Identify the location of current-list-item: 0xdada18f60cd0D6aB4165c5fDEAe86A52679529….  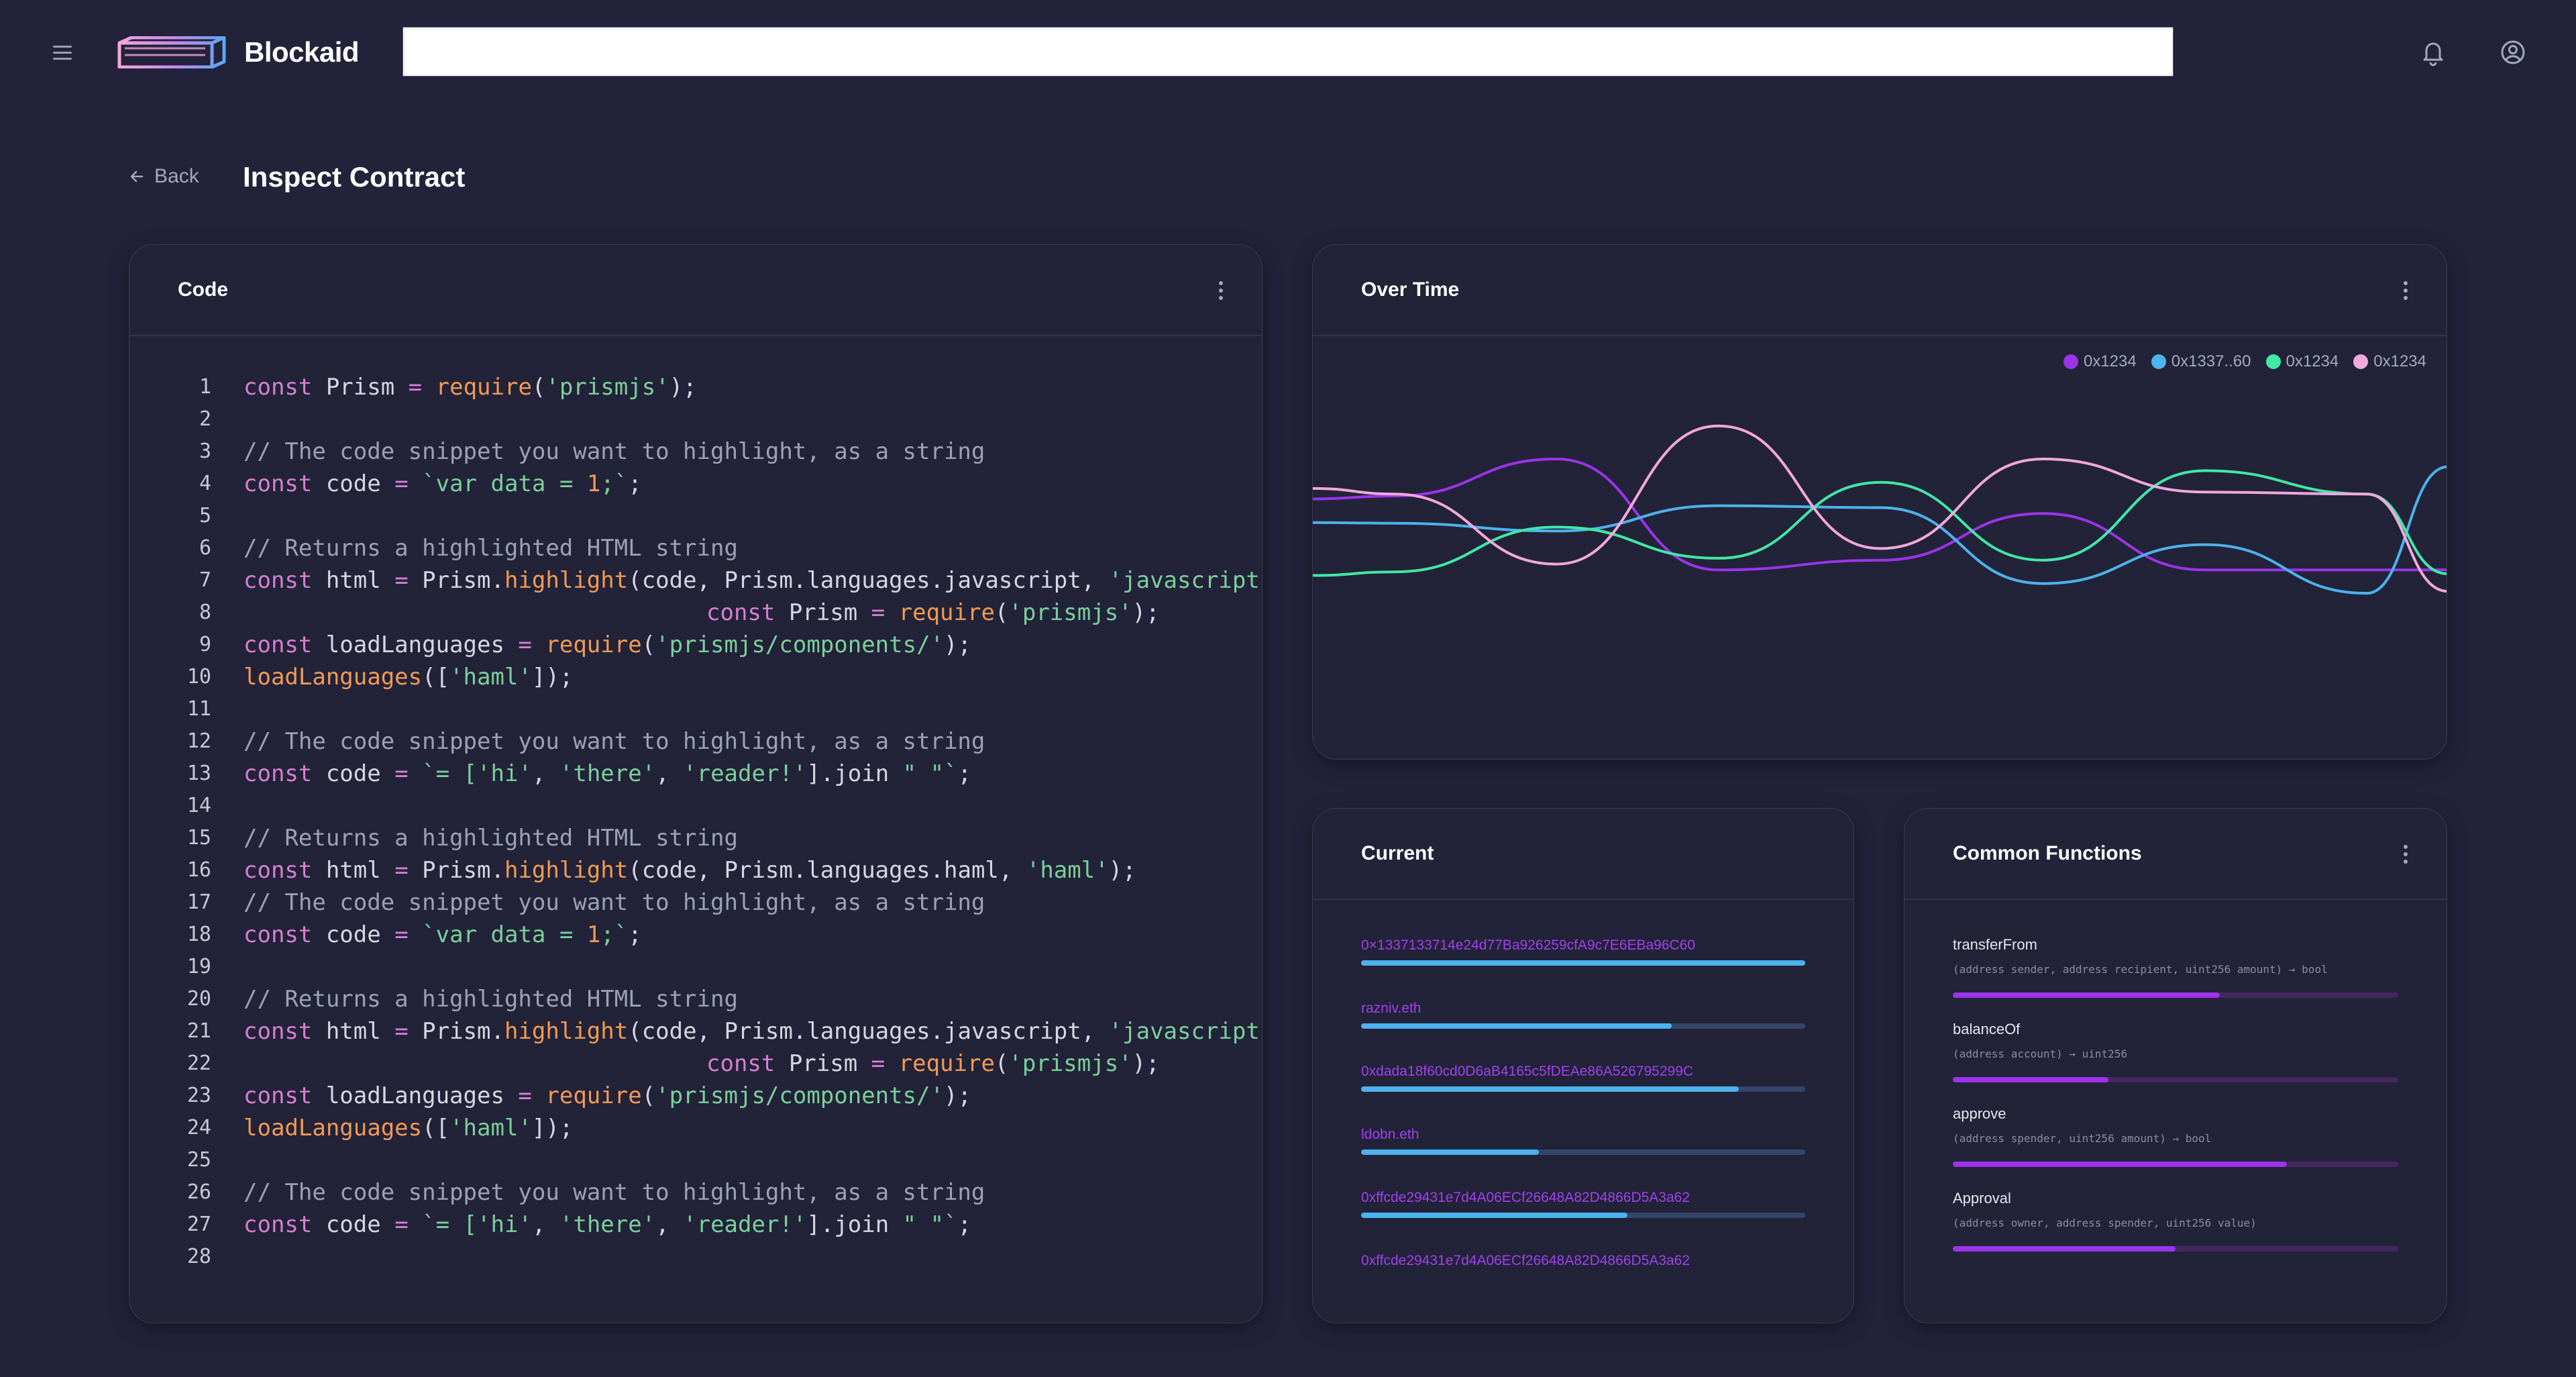
(1583, 1078).